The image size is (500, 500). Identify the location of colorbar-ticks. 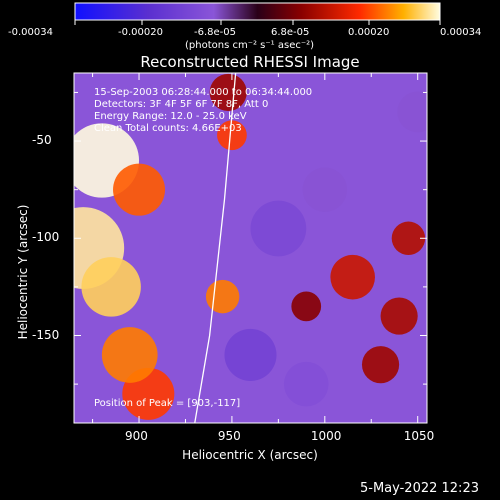
(257, 22).